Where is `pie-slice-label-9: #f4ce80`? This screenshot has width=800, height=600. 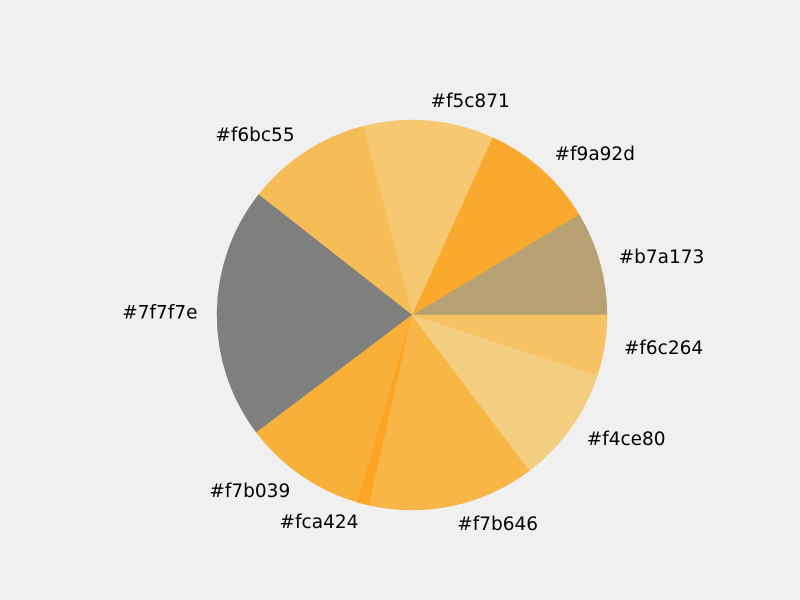
pie-slice-label-9: #f4ce80 is located at coordinates (626, 439).